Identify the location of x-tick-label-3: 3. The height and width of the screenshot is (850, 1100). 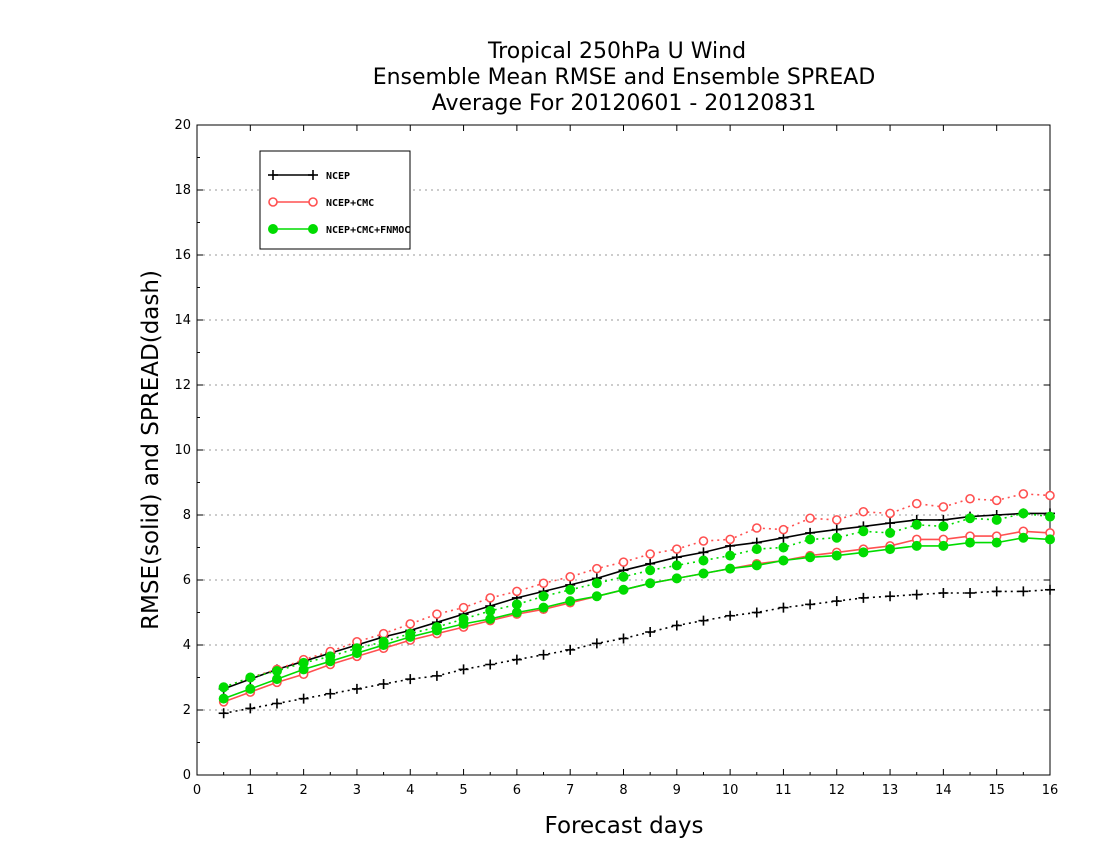
(357, 790).